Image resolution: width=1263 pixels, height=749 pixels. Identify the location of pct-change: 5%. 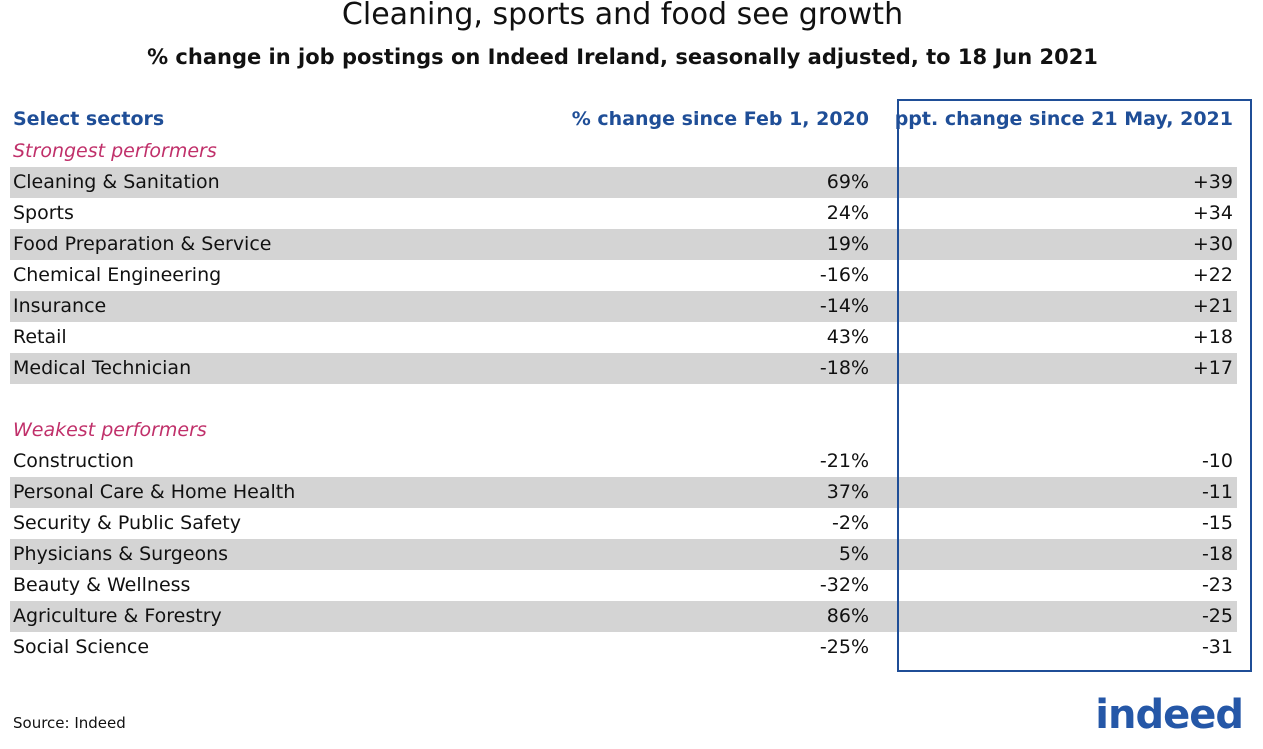
(853, 554).